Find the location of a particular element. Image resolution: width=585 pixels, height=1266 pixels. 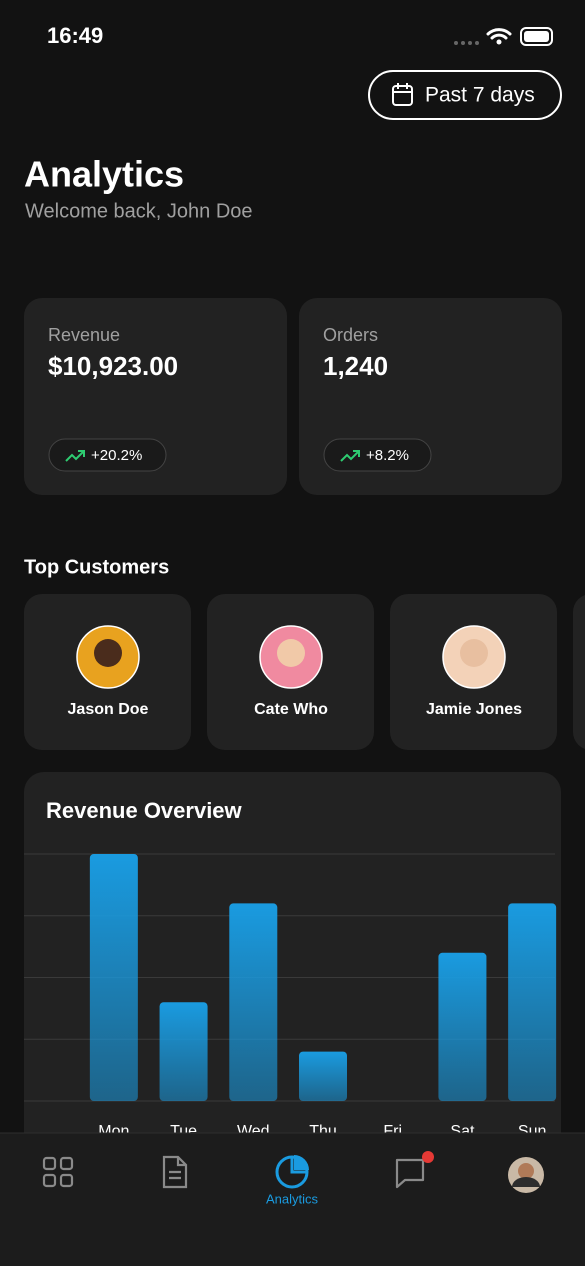

stat-label: Orders is located at coordinates (350, 335).